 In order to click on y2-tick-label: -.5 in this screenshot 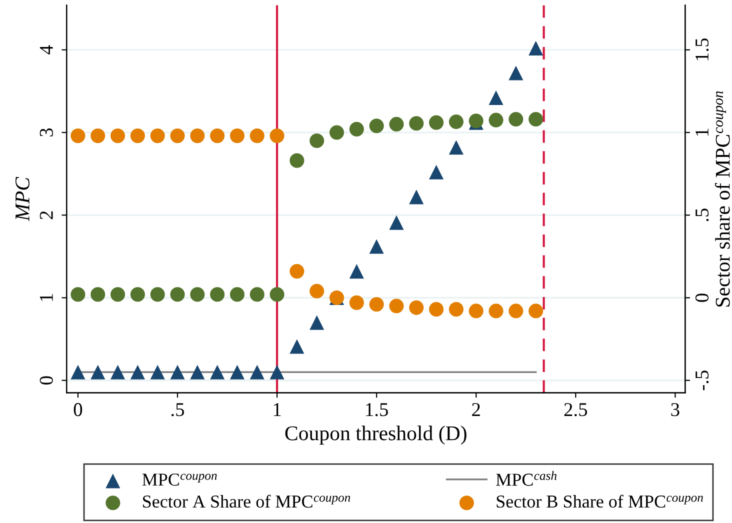, I will do `click(702, 380)`.